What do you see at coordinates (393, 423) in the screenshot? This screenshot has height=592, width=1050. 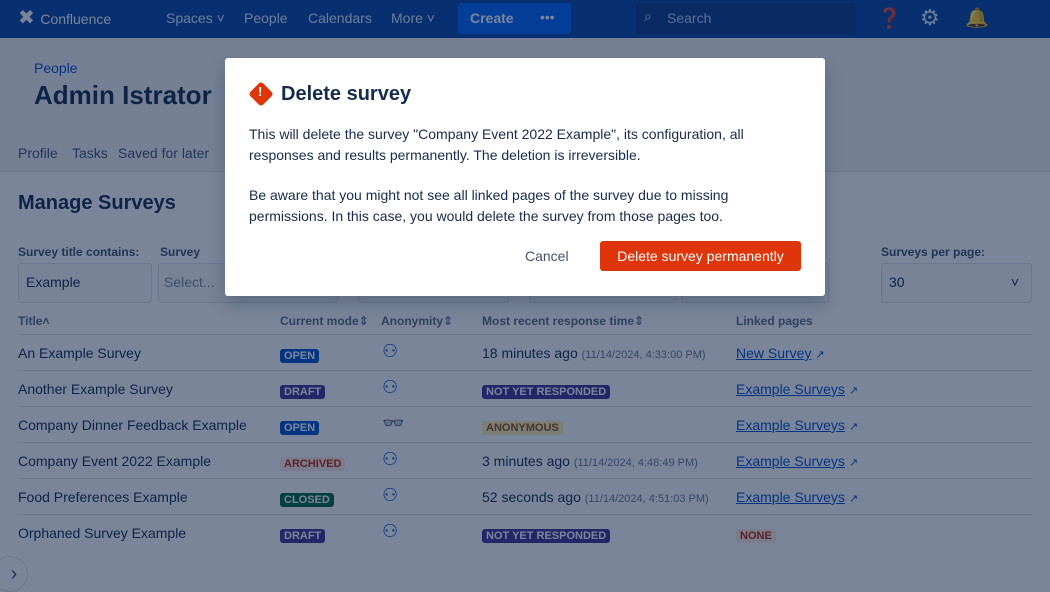 I see `incognito-icon: 👓` at bounding box center [393, 423].